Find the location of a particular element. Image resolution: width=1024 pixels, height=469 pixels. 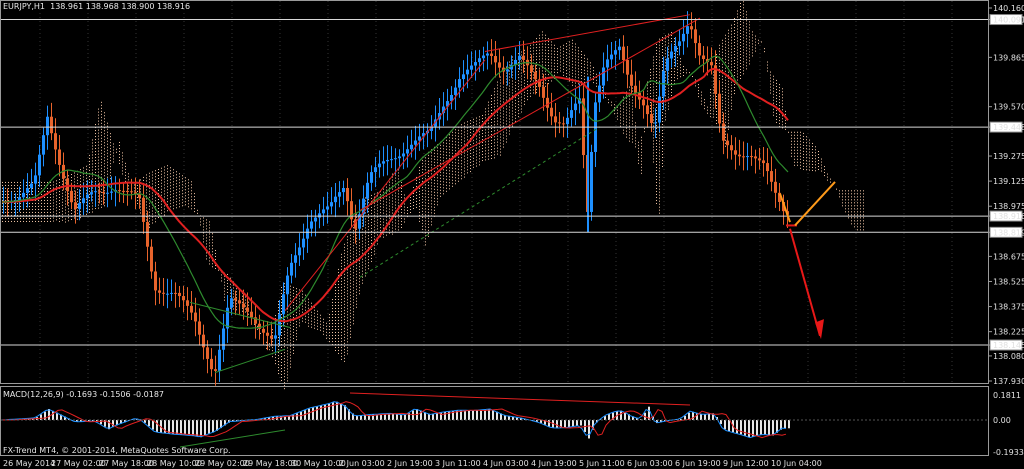

price-axis-label: 138.916 is located at coordinates (1008, 216).